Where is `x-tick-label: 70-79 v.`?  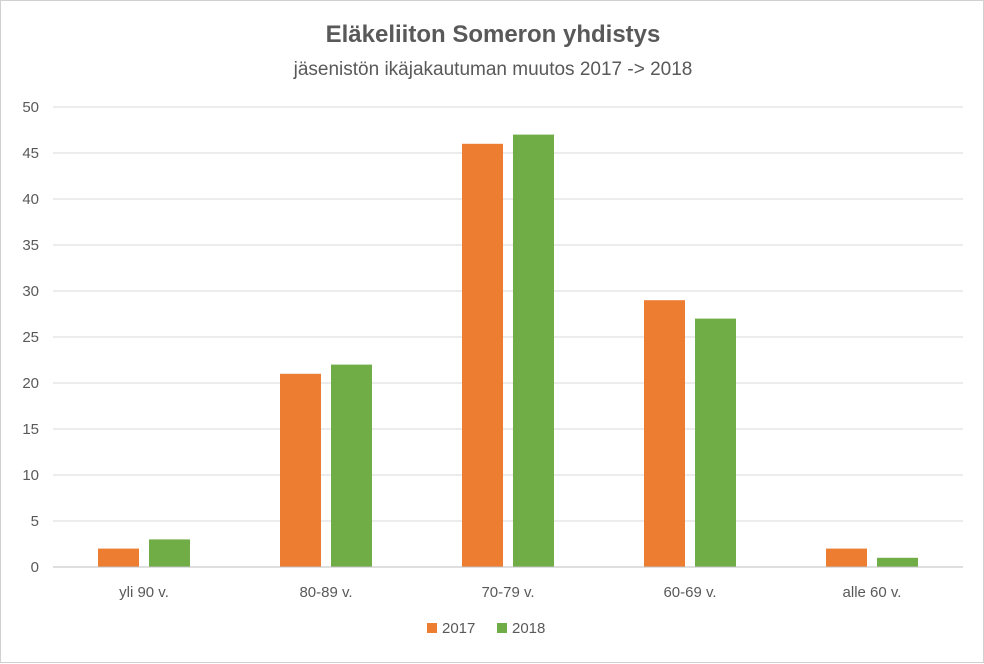 x-tick-label: 70-79 v. is located at coordinates (507, 592).